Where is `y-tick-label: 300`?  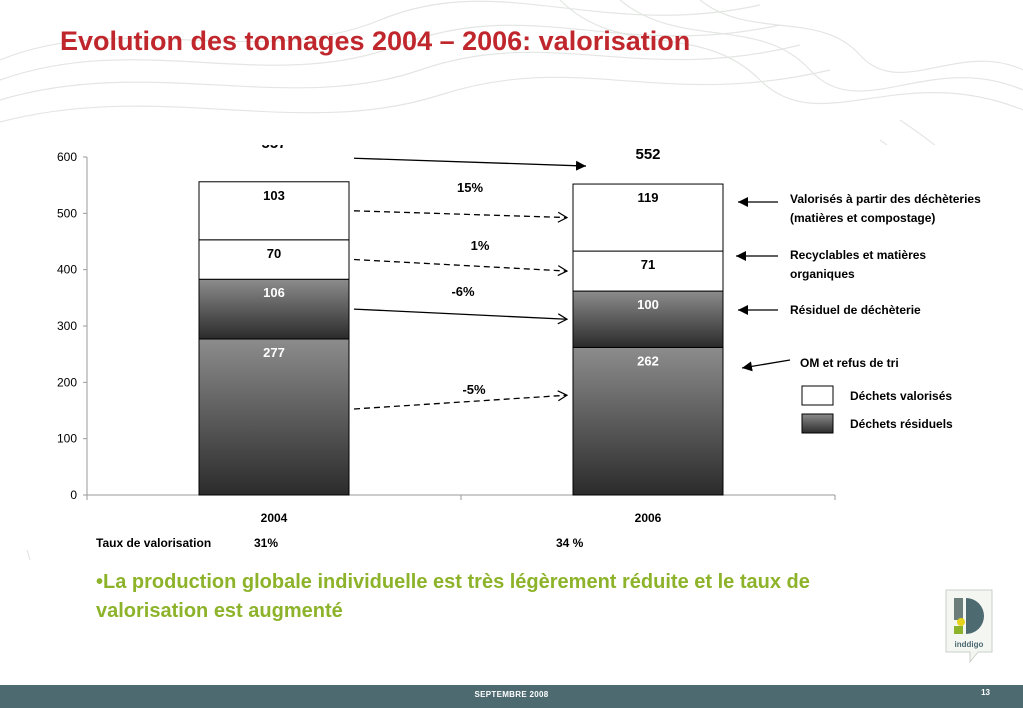 y-tick-label: 300 is located at coordinates (67, 326).